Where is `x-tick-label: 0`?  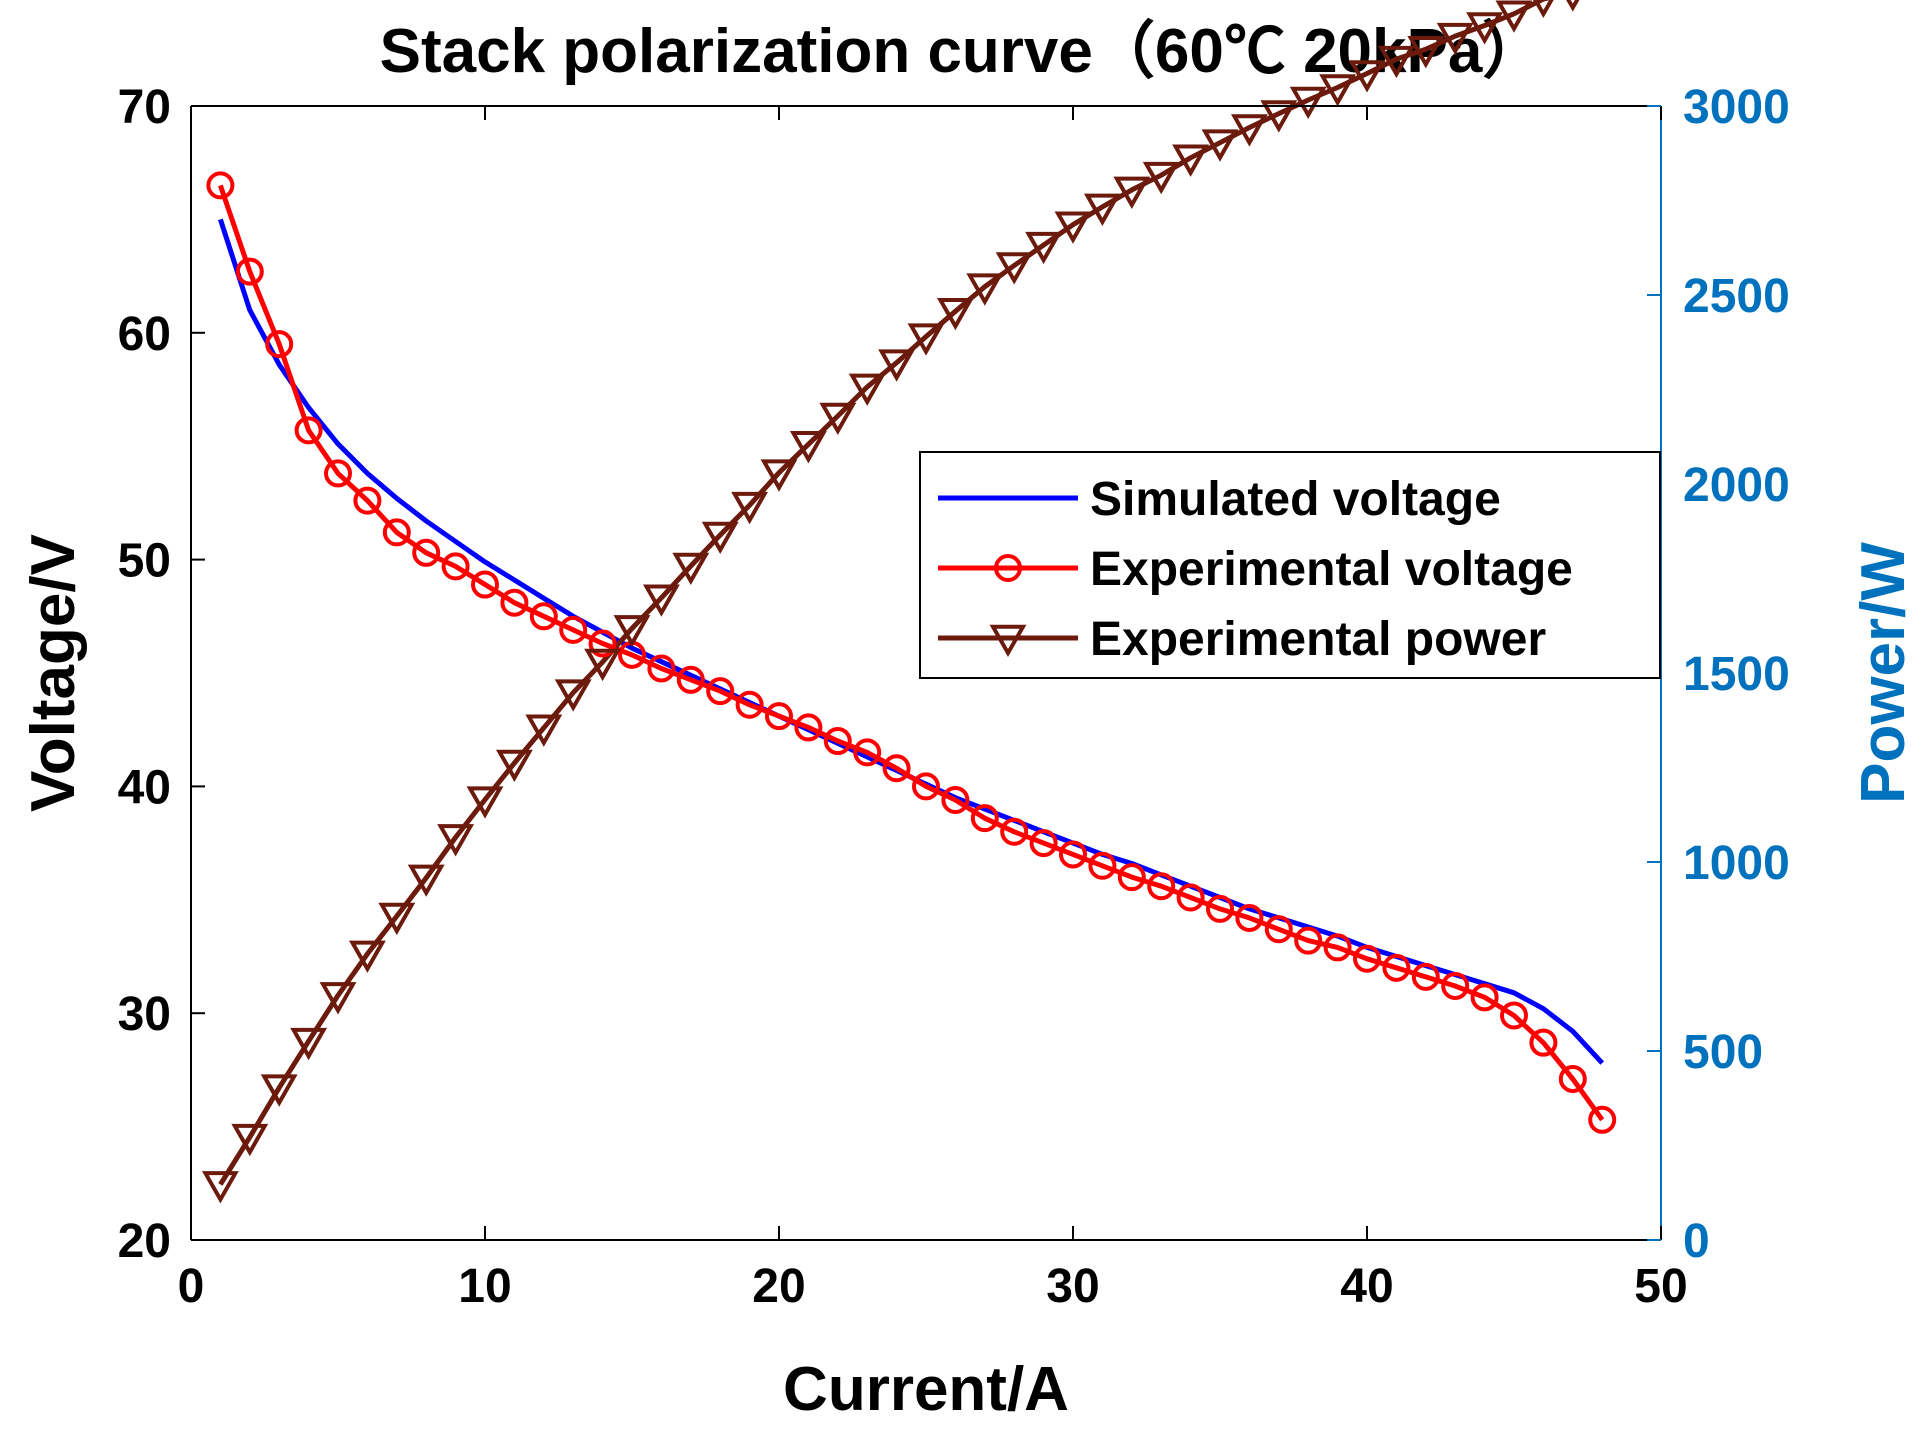
x-tick-label: 0 is located at coordinates (191, 1286).